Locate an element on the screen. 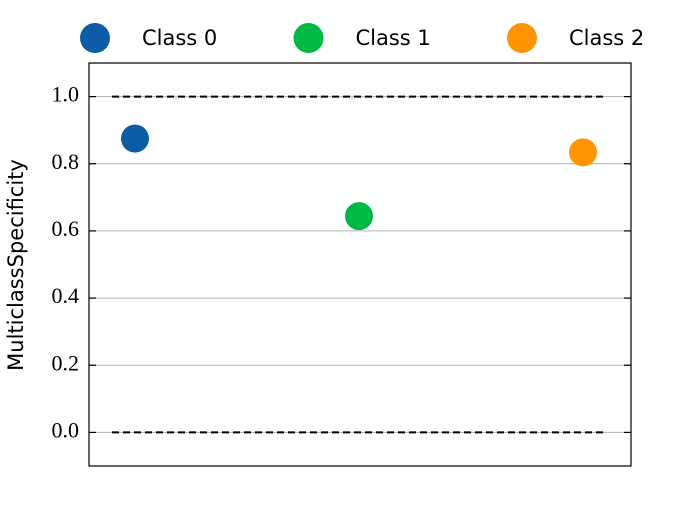 This screenshot has width=700, height=525. y-tick-label: 1.0 is located at coordinates (66, 94).